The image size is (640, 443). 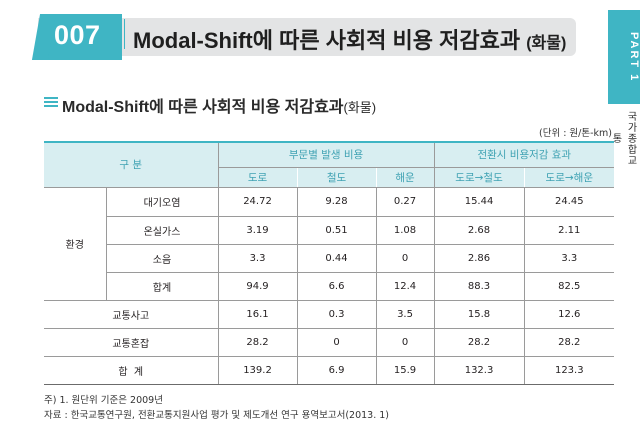 I want to click on table-row: 교통사고 16.1 0.3 3.5 15.8 12.6, so click(x=329, y=314).